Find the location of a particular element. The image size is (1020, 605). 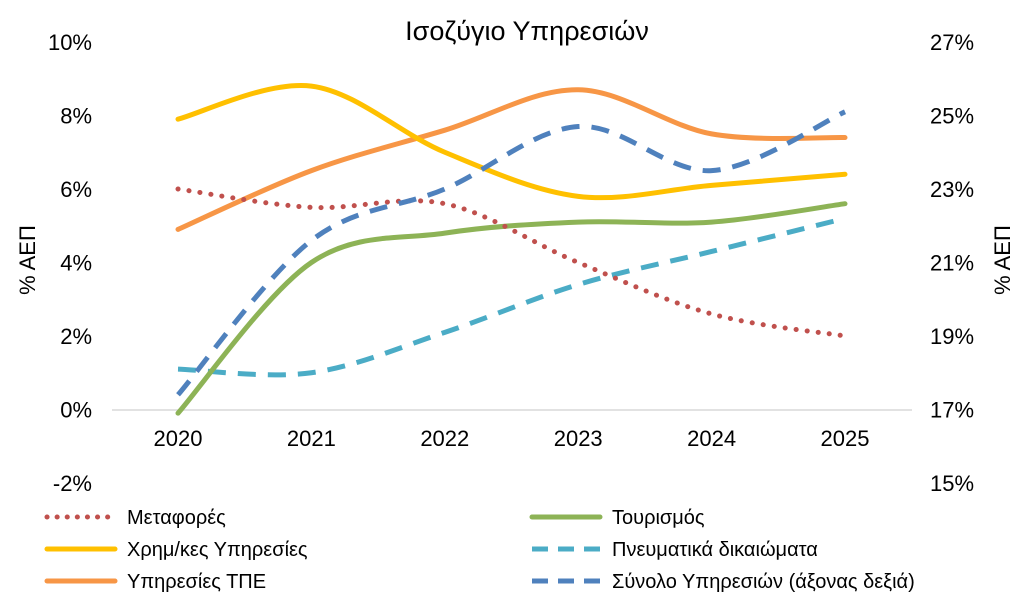

y-axis-left: -2% 0% 2% 4% 6% 8% 10% is located at coordinates (70, 263).